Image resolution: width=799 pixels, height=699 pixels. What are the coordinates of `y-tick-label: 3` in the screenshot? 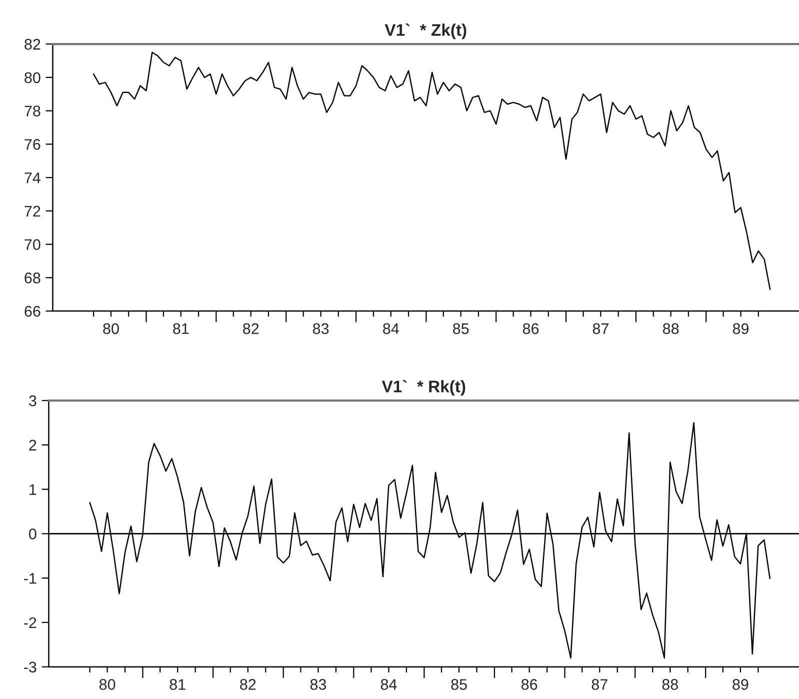 It's located at (32, 400).